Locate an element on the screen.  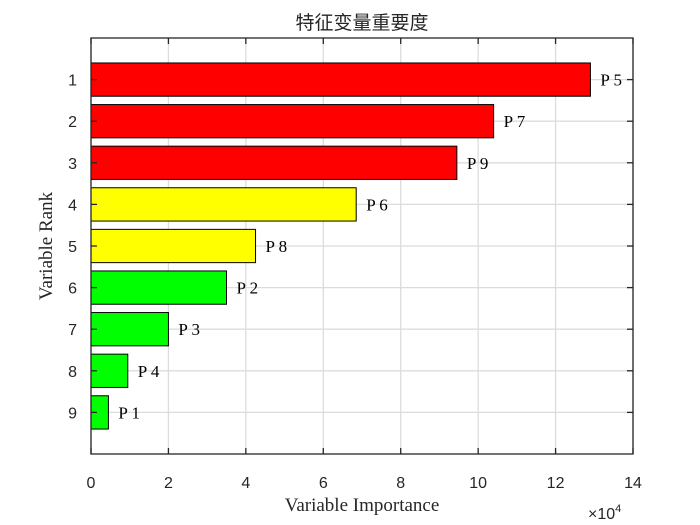
chart-title: 特征变量重要度 is located at coordinates (361, 23).